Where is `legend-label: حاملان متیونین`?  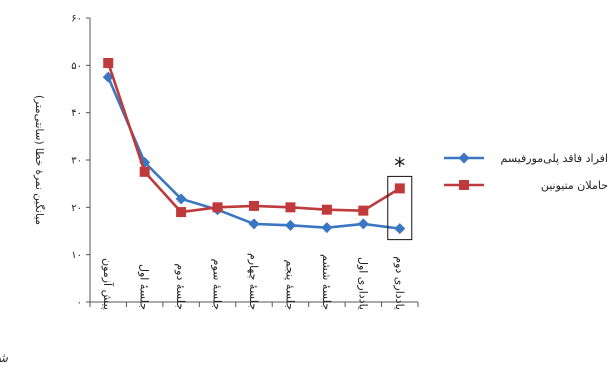 legend-label: حاملان متیونین is located at coordinates (574, 185).